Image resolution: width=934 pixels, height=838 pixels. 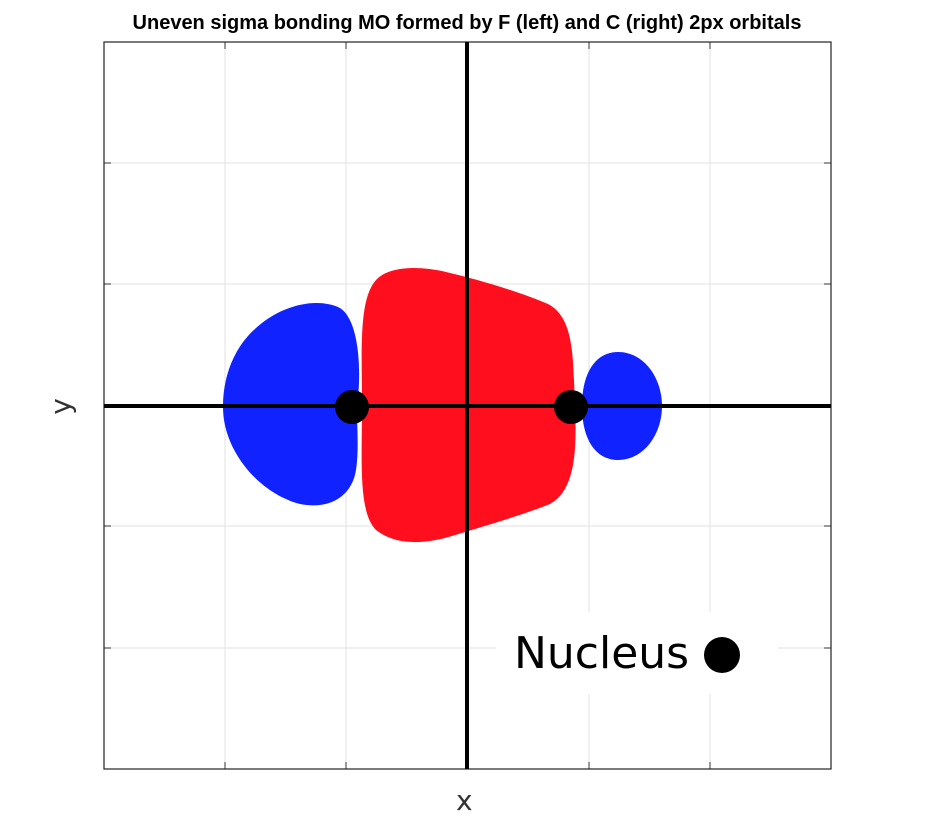 What do you see at coordinates (60, 406) in the screenshot?
I see `y-axis-label: y` at bounding box center [60, 406].